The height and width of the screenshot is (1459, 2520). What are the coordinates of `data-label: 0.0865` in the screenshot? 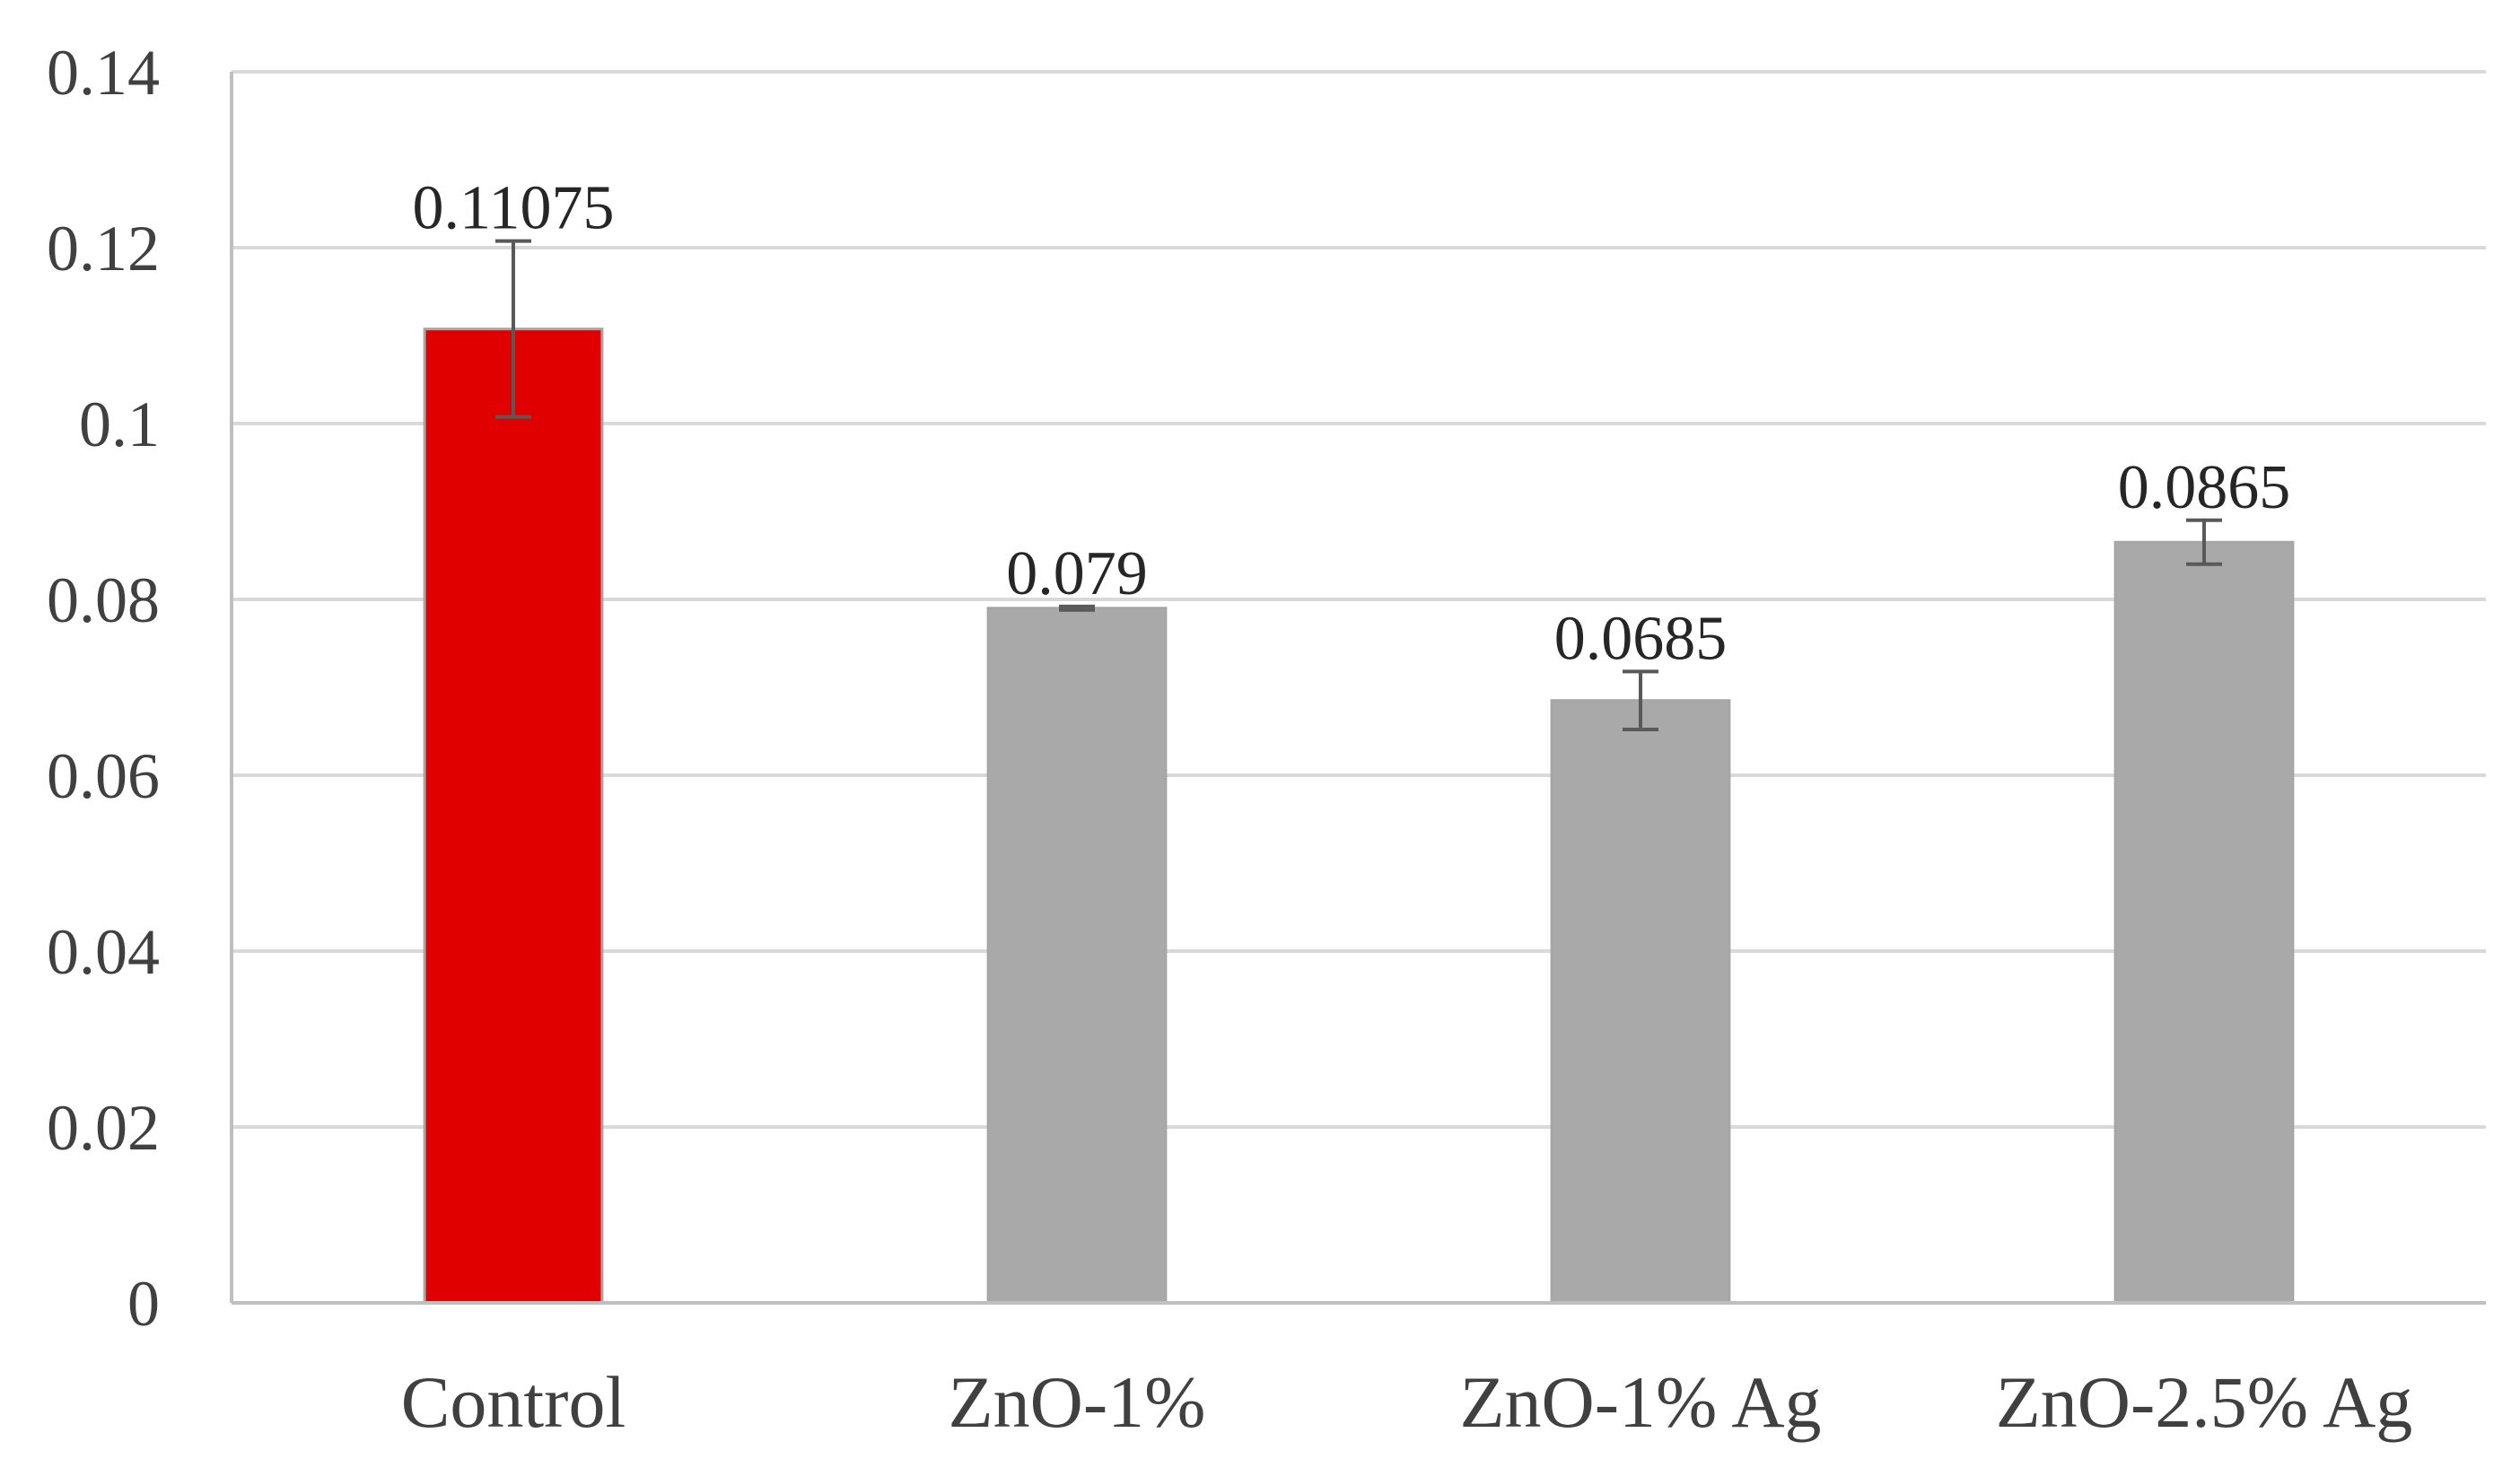 It's located at (2204, 487).